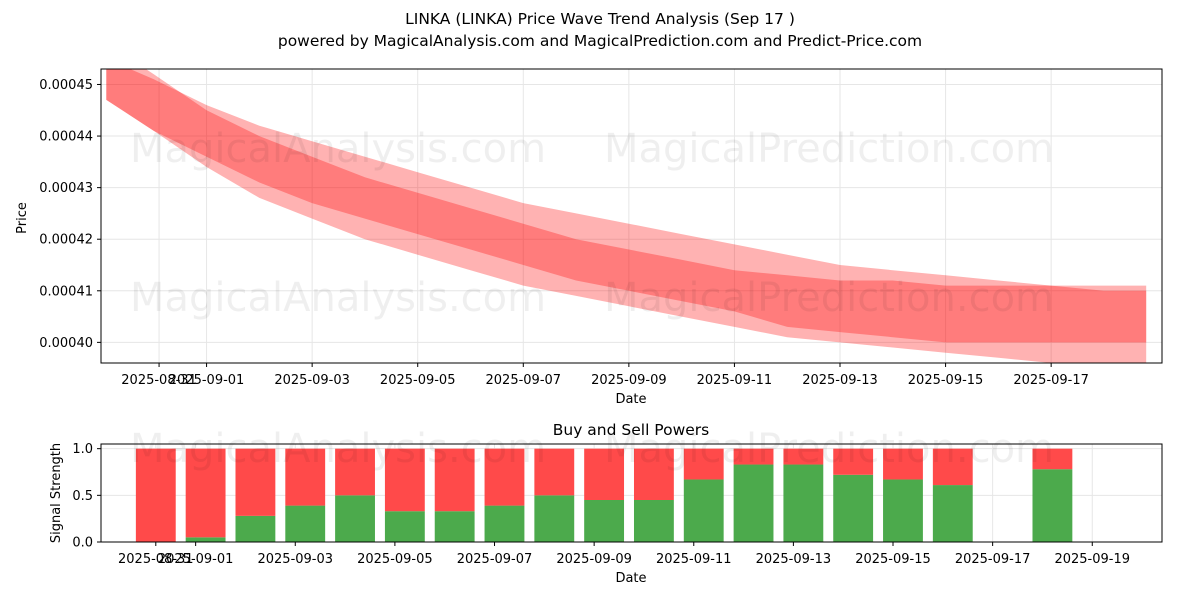  I want to click on price-x-tick-label: 2025-09-13, so click(840, 380).